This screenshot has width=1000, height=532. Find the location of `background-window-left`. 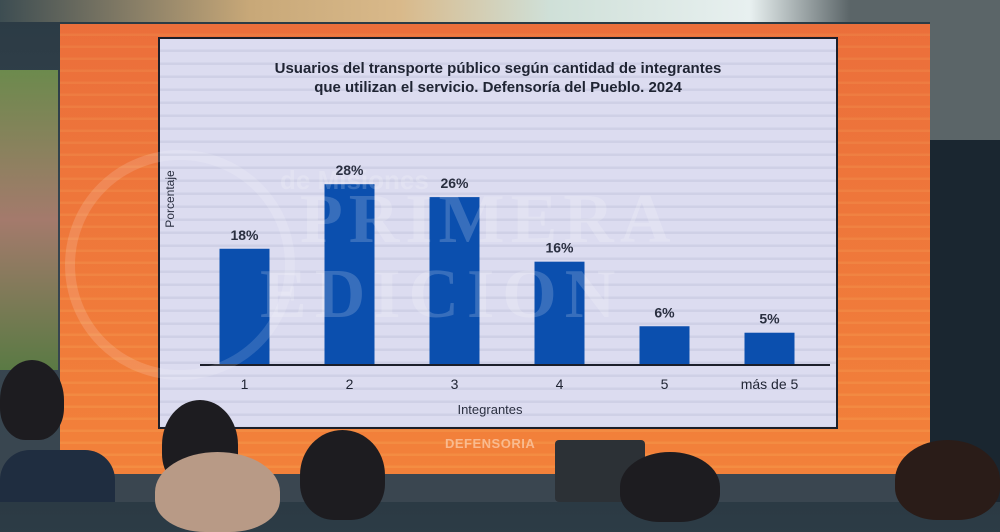

background-window-left is located at coordinates (29, 220).